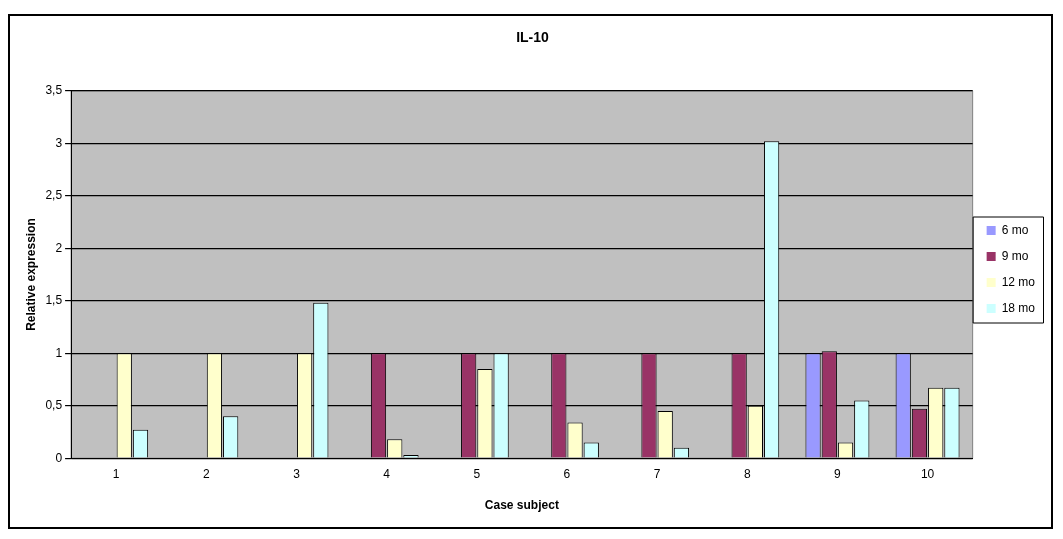  What do you see at coordinates (1018, 281) in the screenshot?
I see `legend-label: 12 mo` at bounding box center [1018, 281].